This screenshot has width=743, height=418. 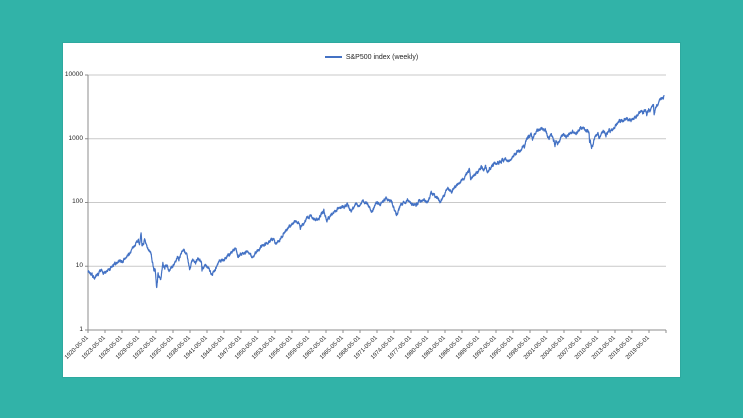 I want to click on chart-legend: S&P500 index (weekly), so click(x=371, y=57).